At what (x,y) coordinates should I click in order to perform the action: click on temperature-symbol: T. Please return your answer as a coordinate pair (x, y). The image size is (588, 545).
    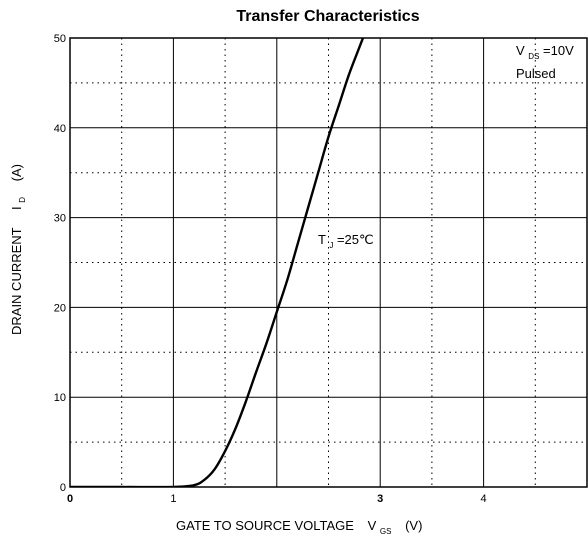
    Looking at the image, I should click on (322, 239).